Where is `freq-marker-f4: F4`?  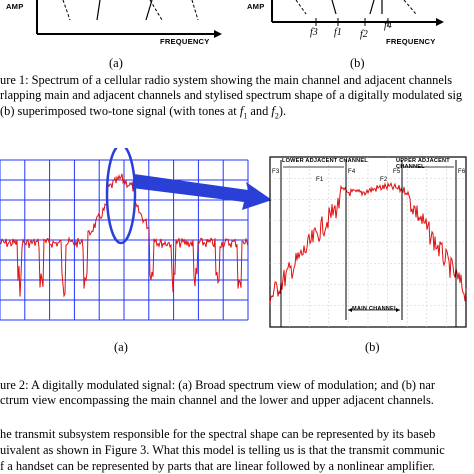 freq-marker-f4: F4 is located at coordinates (352, 172).